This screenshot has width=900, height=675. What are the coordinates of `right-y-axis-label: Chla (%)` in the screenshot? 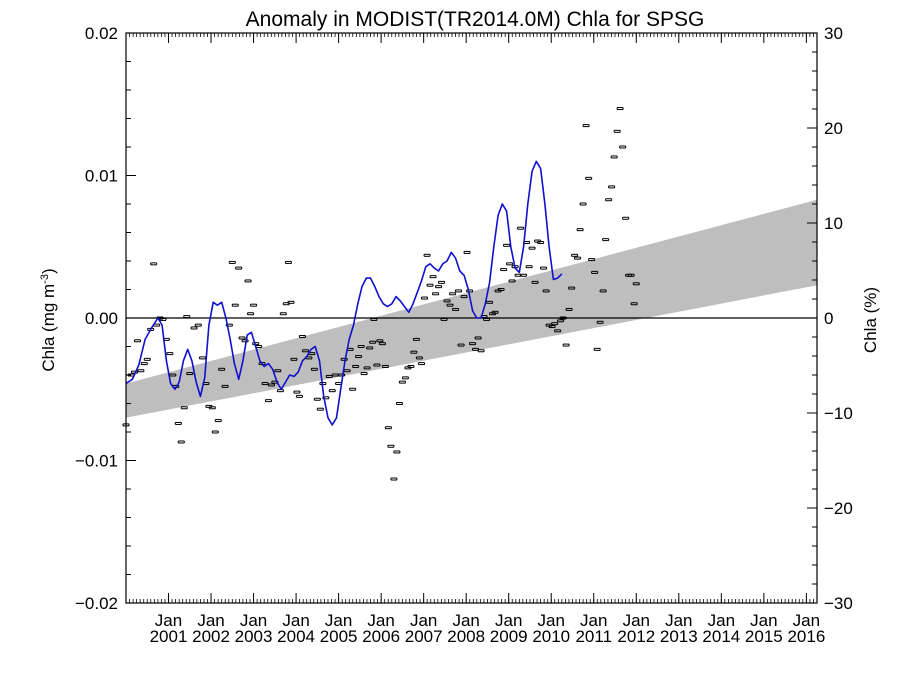 It's located at (870, 320).